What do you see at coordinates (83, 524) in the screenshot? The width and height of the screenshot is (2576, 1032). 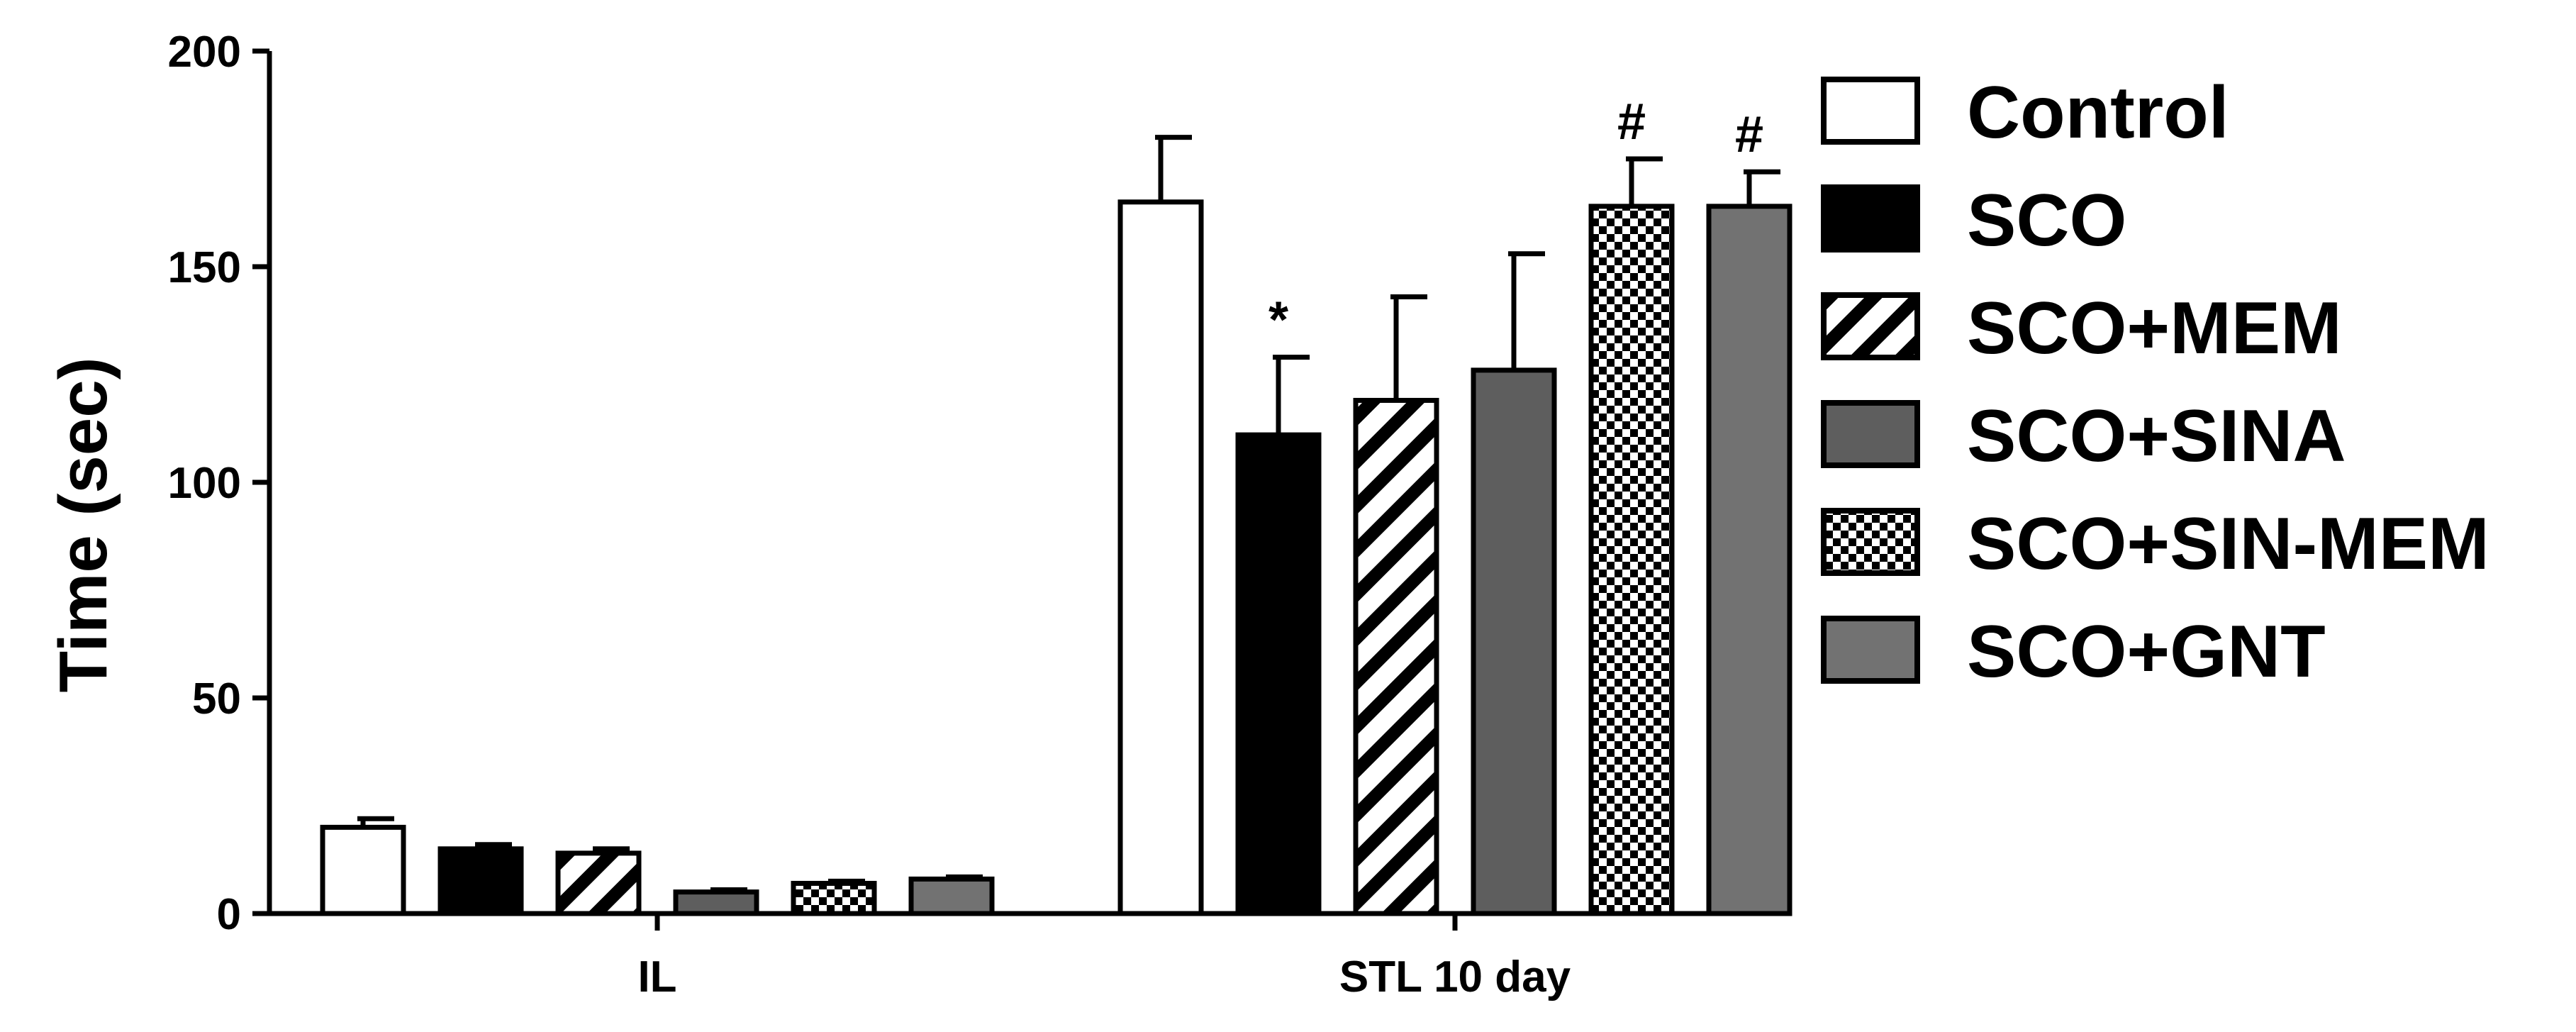 I see `y-axis-title: Time (sec)` at bounding box center [83, 524].